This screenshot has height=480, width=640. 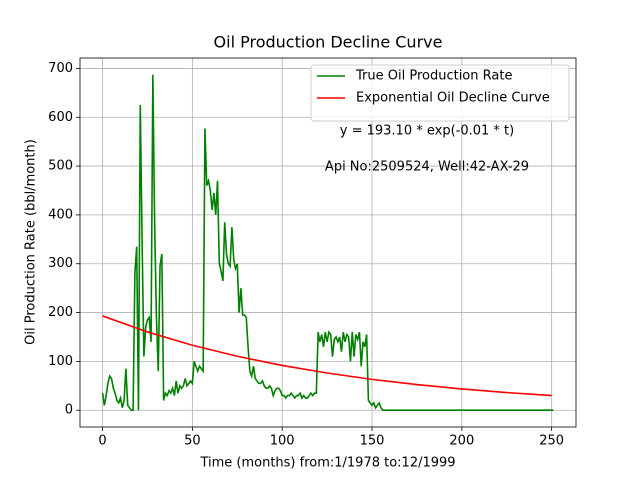 I want to click on x-tick-label: 50, so click(x=192, y=441).